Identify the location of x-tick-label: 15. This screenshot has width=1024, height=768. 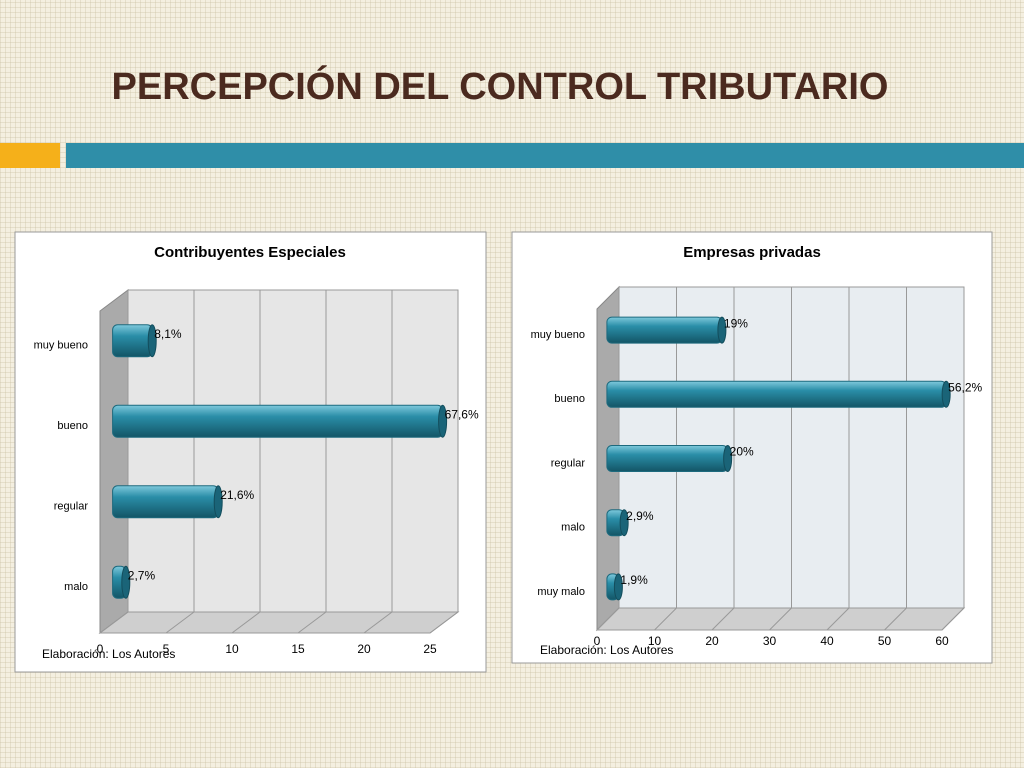
(298, 649).